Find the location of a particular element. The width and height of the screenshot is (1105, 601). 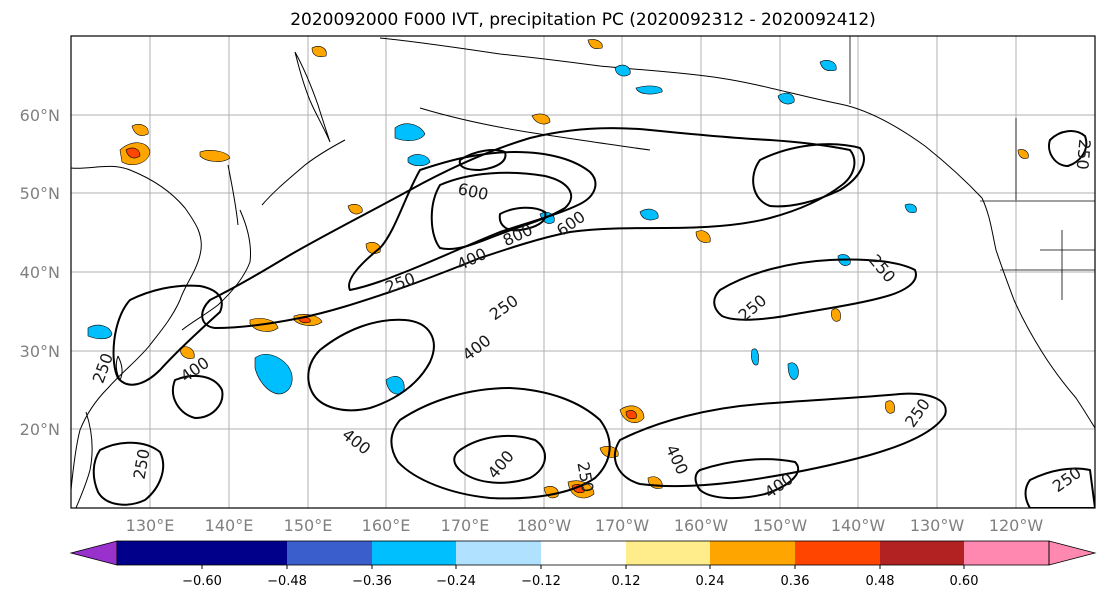

colorbar-extend-high is located at coordinates (1072, 553).